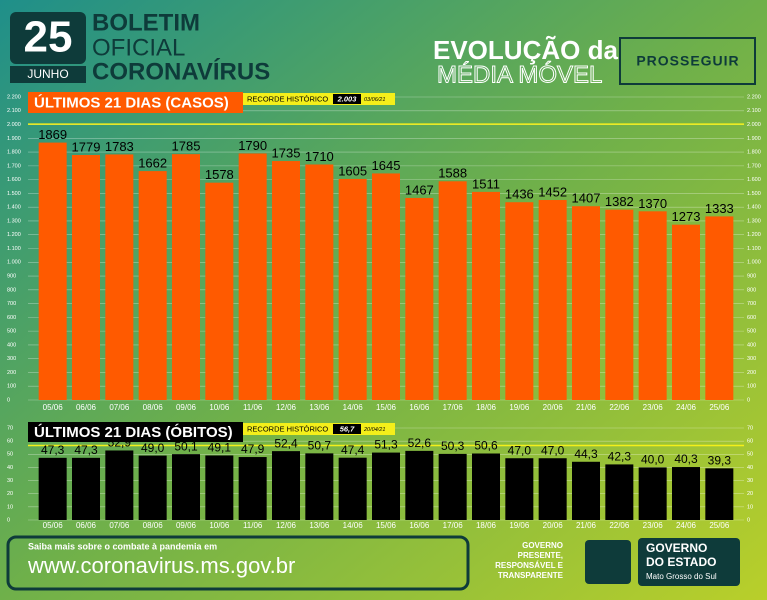 This screenshot has height=600, width=767. I want to click on x-tick-label: 18/06, so click(486, 407).